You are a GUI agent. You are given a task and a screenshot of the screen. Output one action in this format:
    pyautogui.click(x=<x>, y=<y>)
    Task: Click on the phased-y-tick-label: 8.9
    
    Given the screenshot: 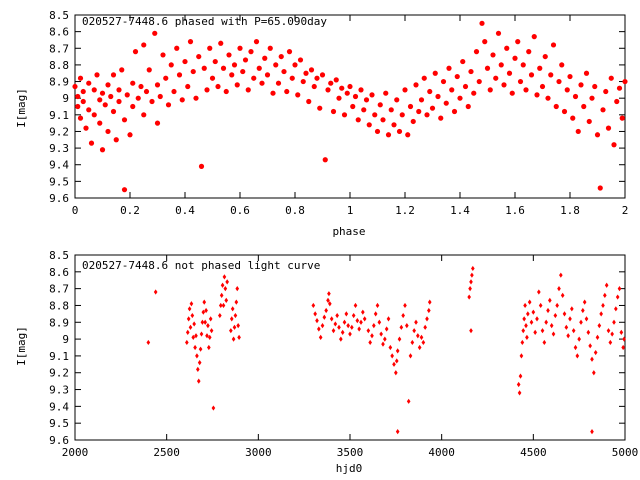 What is the action you would take?
    pyautogui.click(x=59, y=82)
    